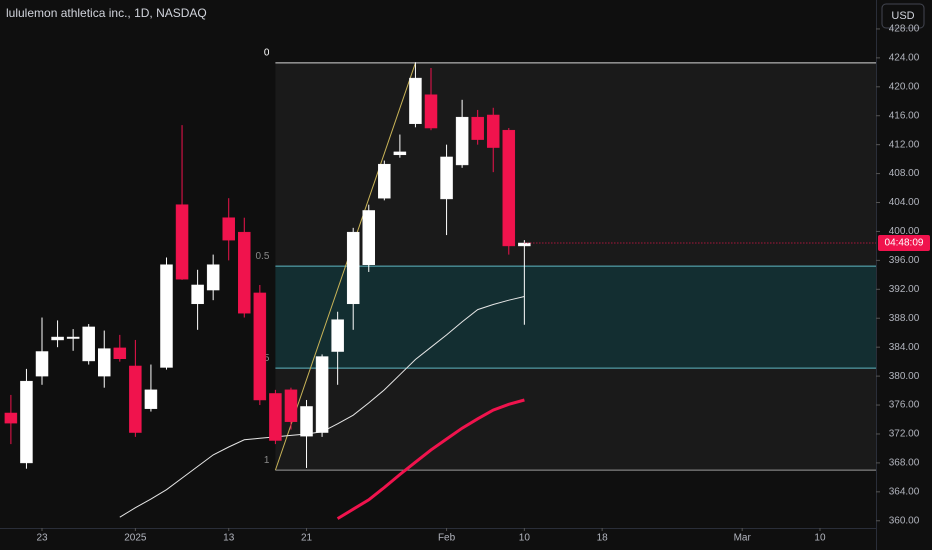 The height and width of the screenshot is (550, 932). I want to click on y-tick-label: 384.00, so click(904, 347).